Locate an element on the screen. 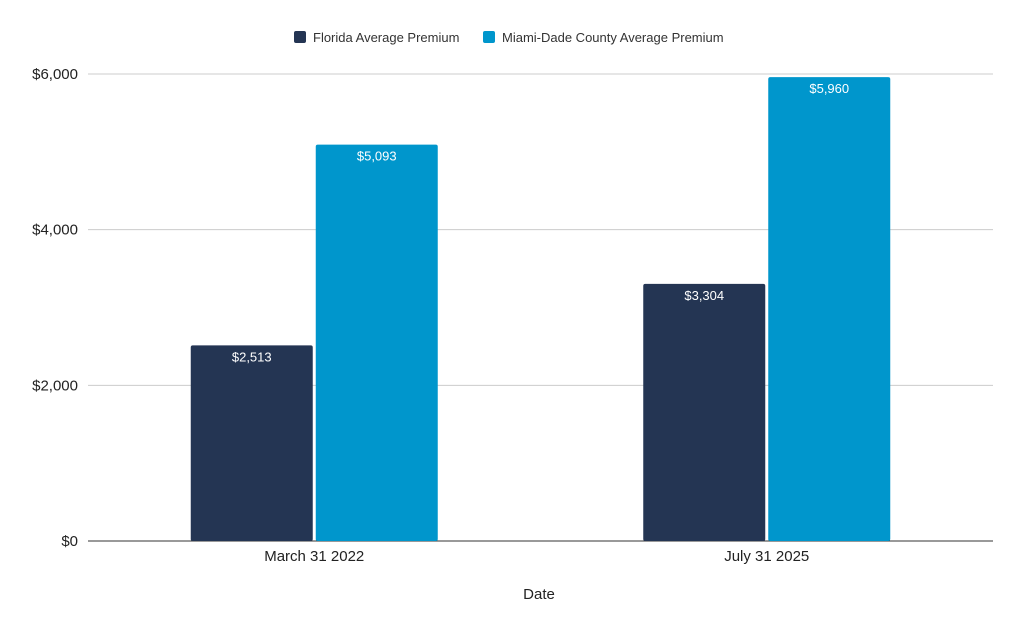 This screenshot has width=1024, height=634. bar-data-label: $5,093 is located at coordinates (377, 156).